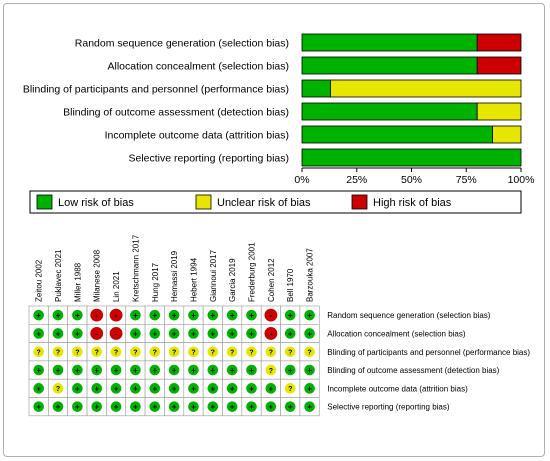  What do you see at coordinates (58, 275) in the screenshot?
I see `study-name-label: Puklavec 2021` at bounding box center [58, 275].